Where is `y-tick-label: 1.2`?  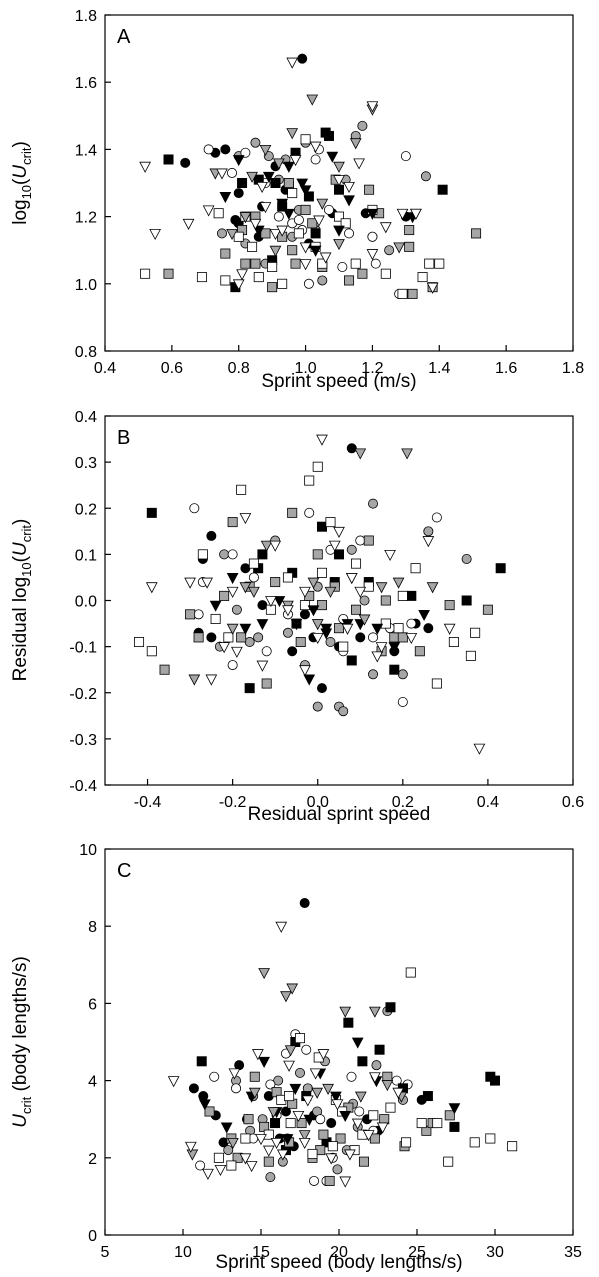 y-tick-label: 1.2 is located at coordinates (86, 218).